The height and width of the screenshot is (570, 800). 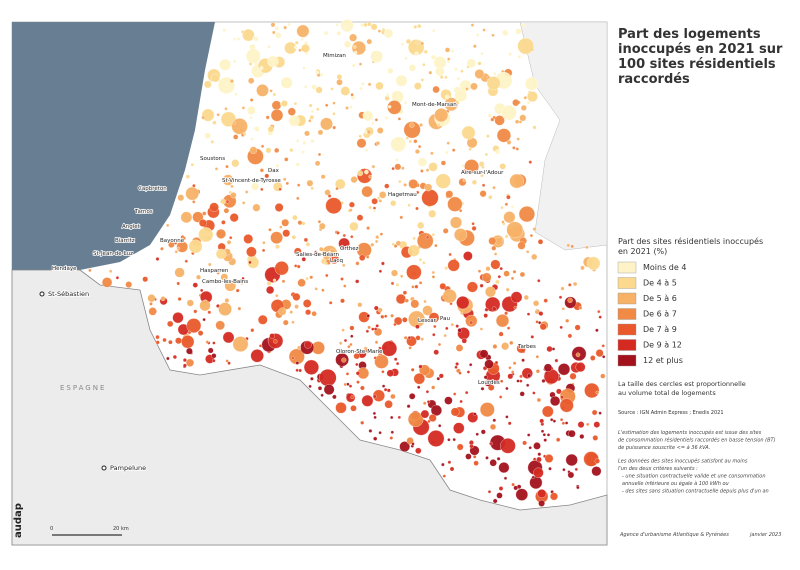 What do you see at coordinates (663, 360) in the screenshot?
I see `legend-label: 12 et plus` at bounding box center [663, 360].